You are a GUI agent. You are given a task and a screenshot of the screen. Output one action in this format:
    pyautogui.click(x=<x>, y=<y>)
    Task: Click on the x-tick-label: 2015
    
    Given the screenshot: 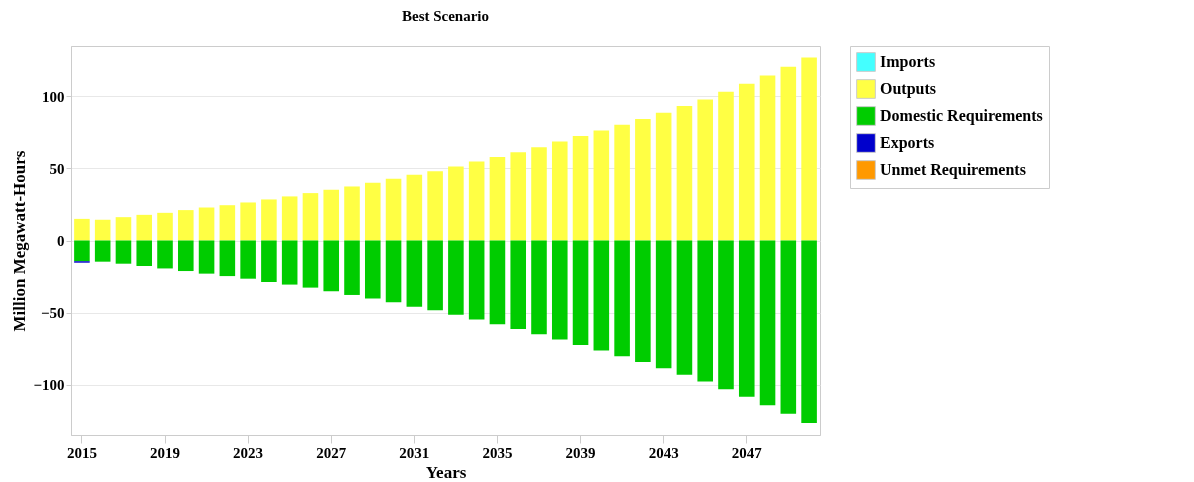 What is the action you would take?
    pyautogui.click(x=81, y=452)
    